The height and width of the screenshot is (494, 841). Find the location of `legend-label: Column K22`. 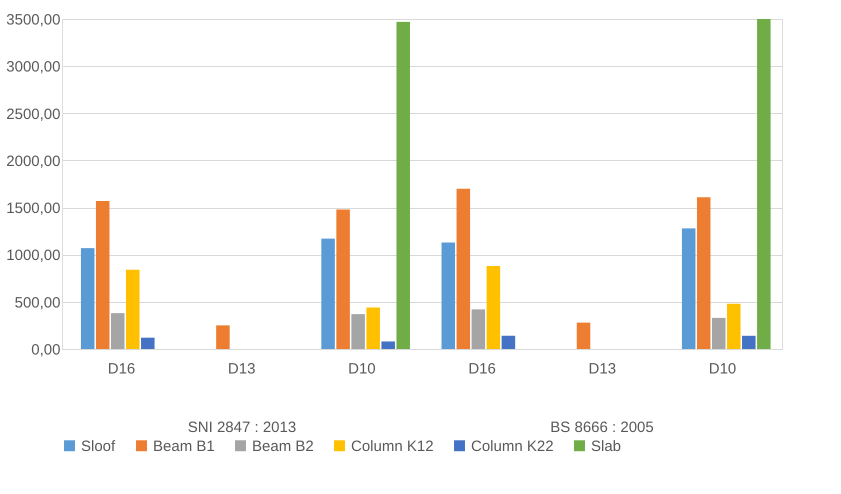

legend-label: Column K22 is located at coordinates (512, 446).